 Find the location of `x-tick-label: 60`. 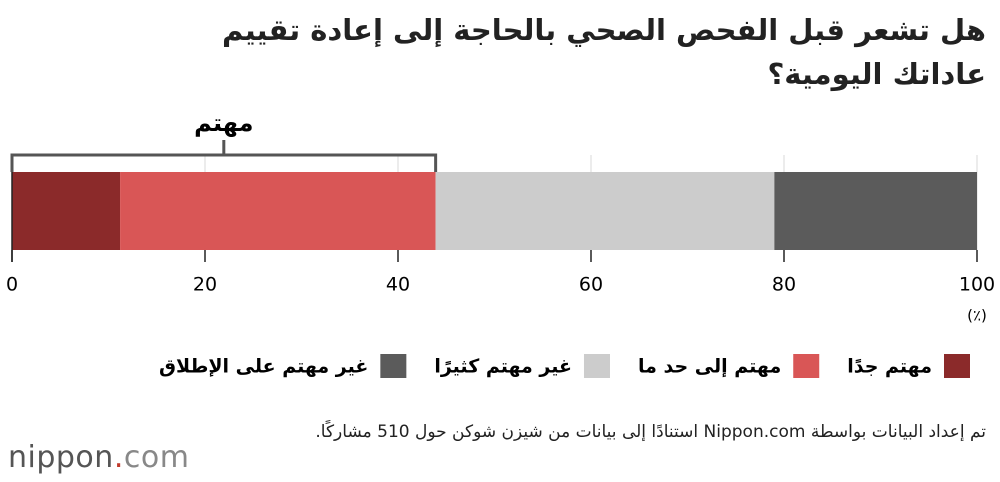

x-tick-label: 60 is located at coordinates (591, 285).